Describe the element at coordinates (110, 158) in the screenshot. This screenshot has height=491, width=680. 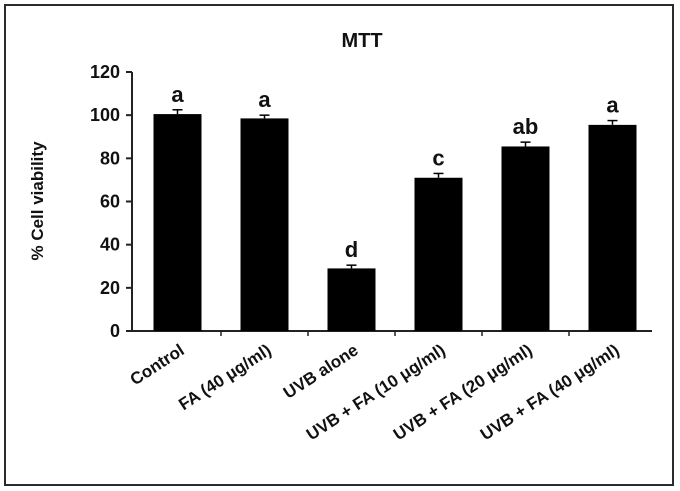
I see `y-tick-label: 80` at that location.